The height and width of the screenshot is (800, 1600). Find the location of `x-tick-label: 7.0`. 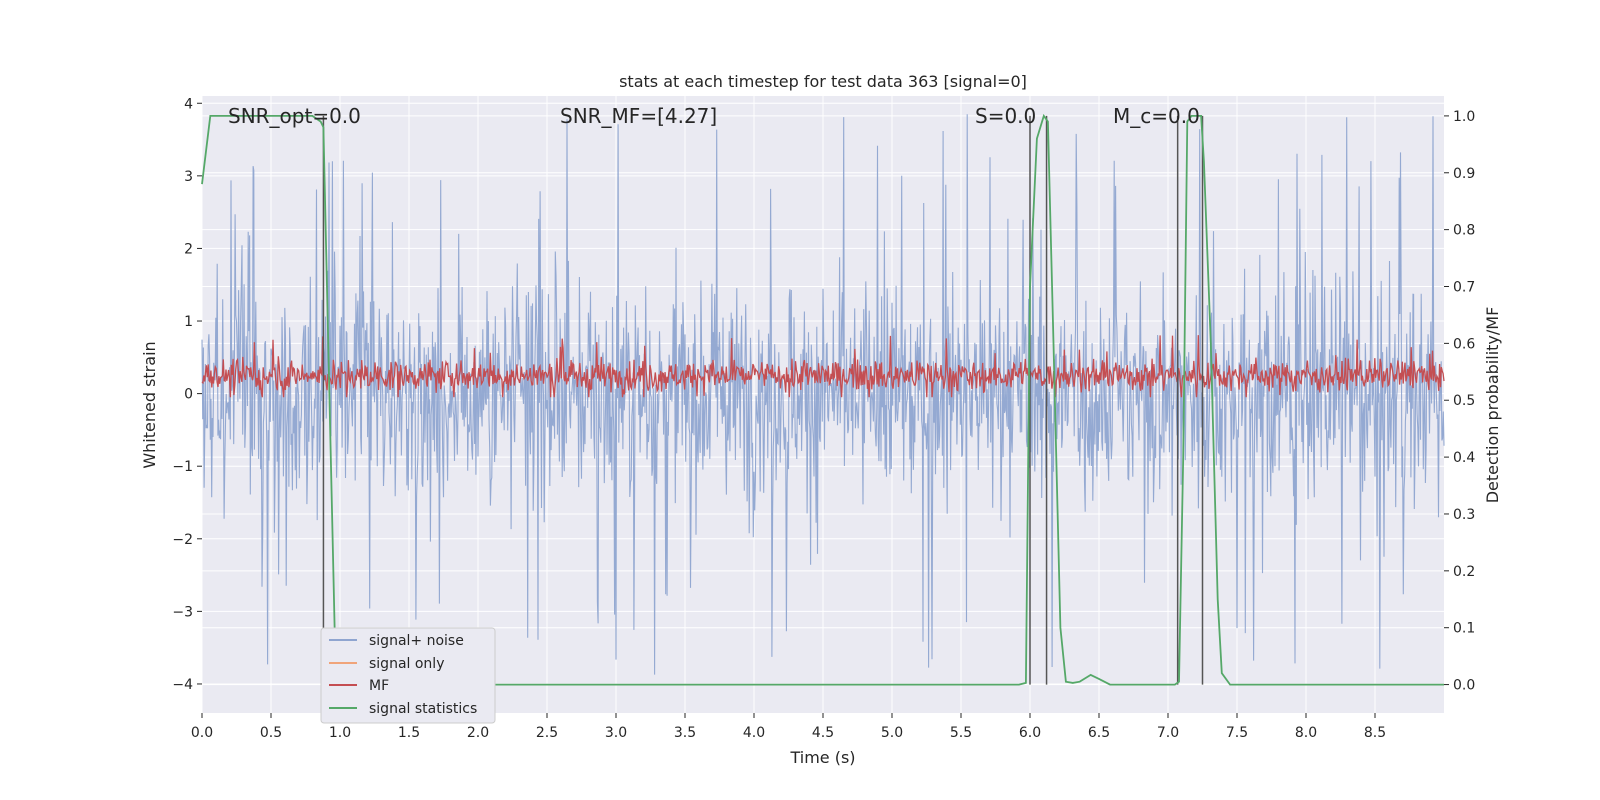

x-tick-label: 7.0 is located at coordinates (1168, 733).